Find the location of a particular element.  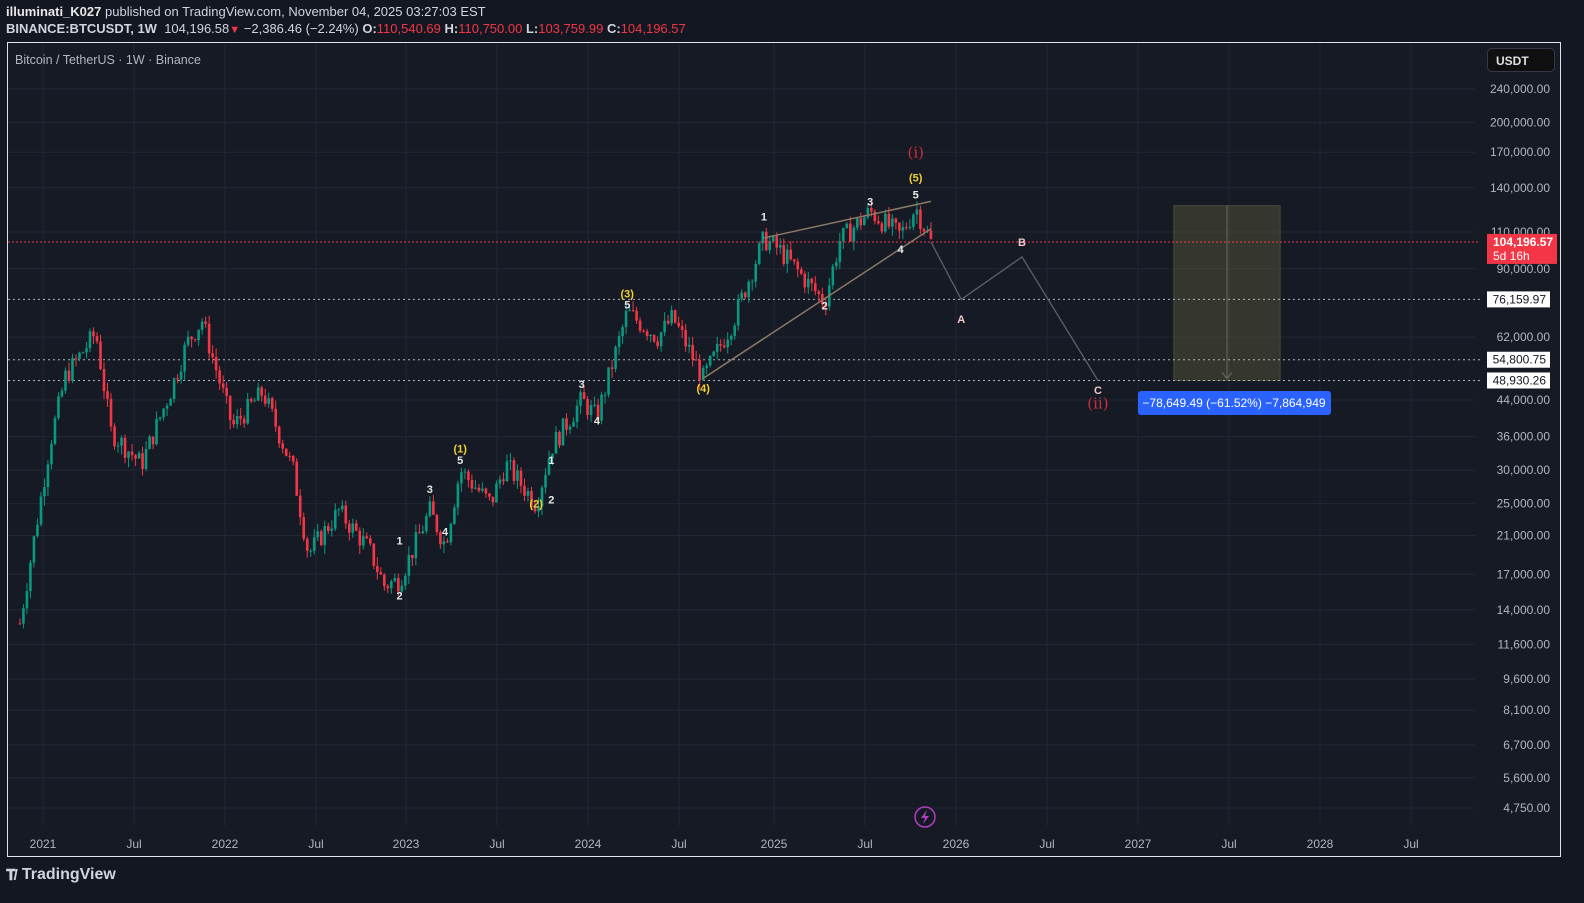

y-tick-label: 5,600.00 is located at coordinates (1526, 778).